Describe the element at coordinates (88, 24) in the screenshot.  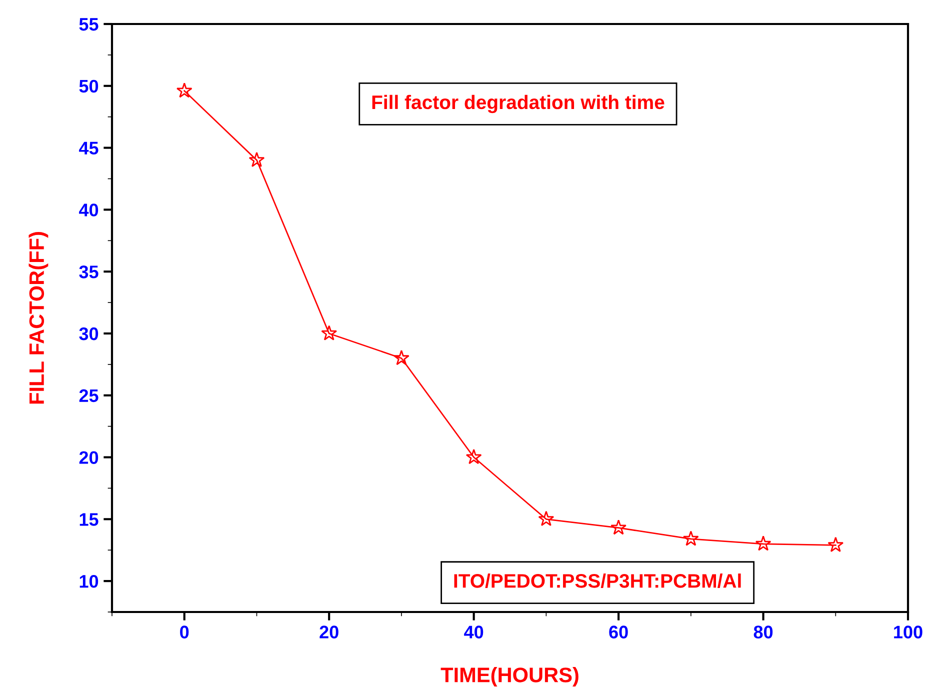
I see `y-tick-label: 55` at that location.